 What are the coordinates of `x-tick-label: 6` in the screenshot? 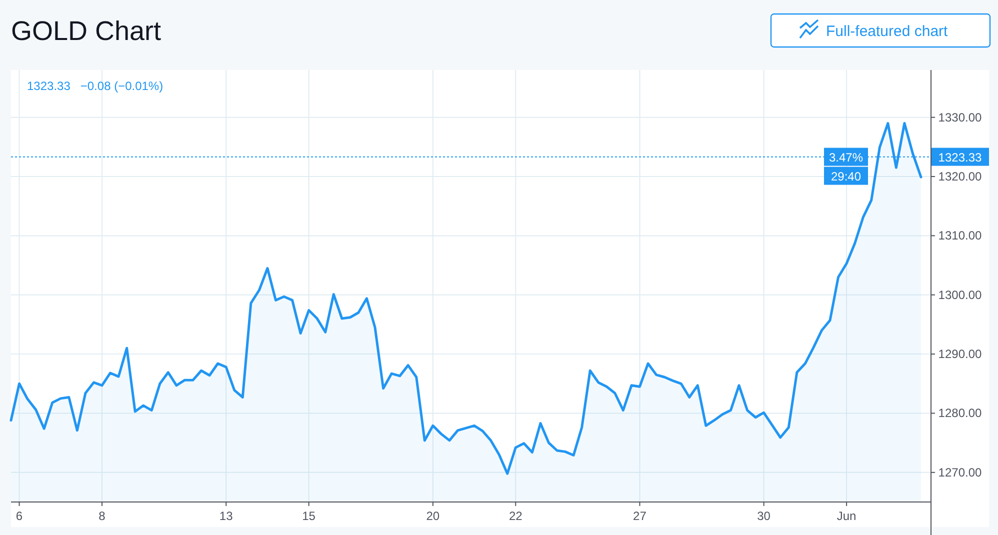 It's located at (19, 516).